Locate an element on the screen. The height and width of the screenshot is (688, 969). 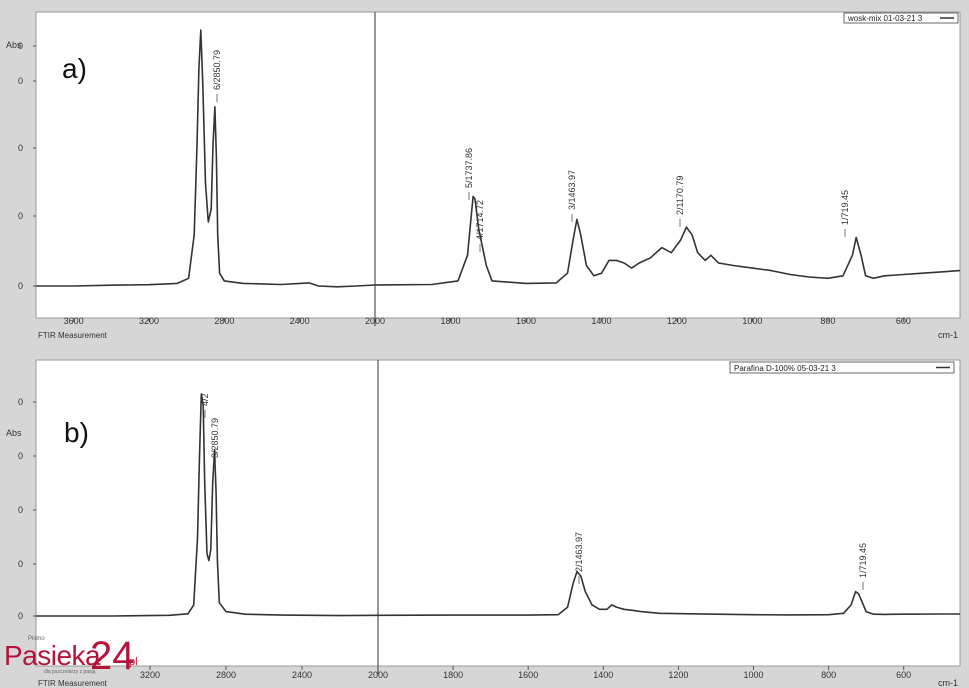
logo-small-text: Pismo is located at coordinates (36, 639).